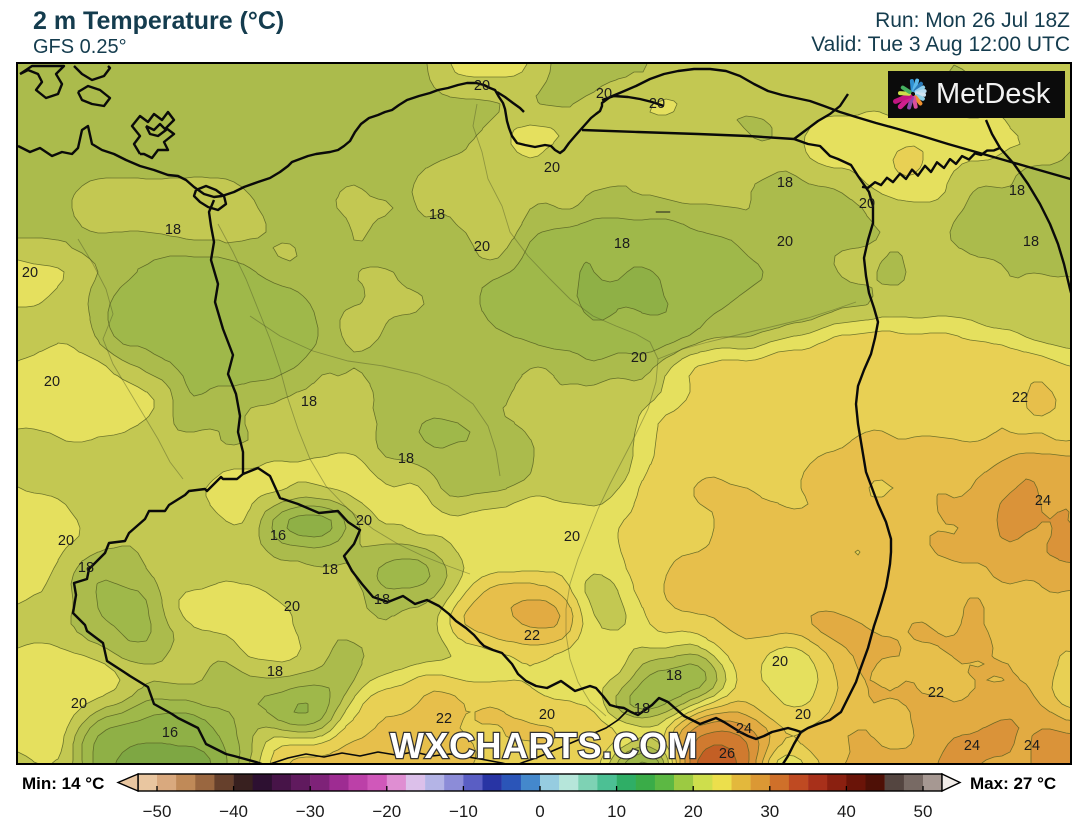  What do you see at coordinates (310, 811) in the screenshot?
I see `svg-text: −30` at bounding box center [310, 811].